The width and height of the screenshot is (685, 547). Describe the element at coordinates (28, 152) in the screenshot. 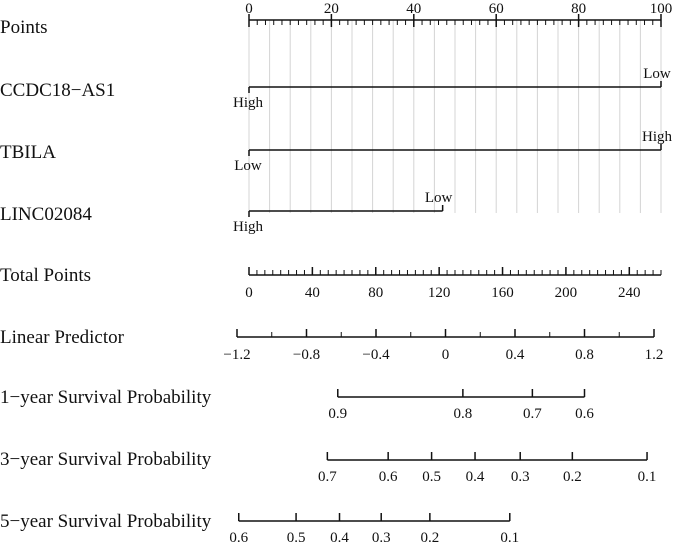

I see `predictor-label-tbila: TBILA` at that location.